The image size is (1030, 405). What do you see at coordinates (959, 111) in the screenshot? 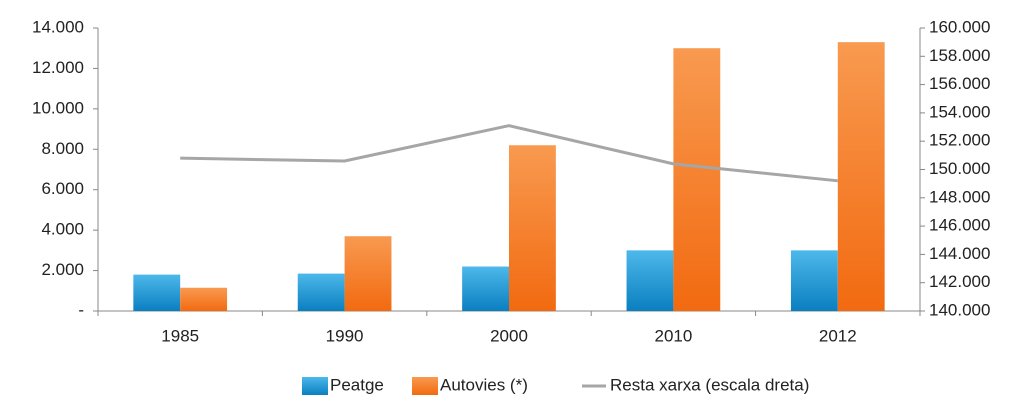
I see `y2-tick-label: 154.000` at bounding box center [959, 111].